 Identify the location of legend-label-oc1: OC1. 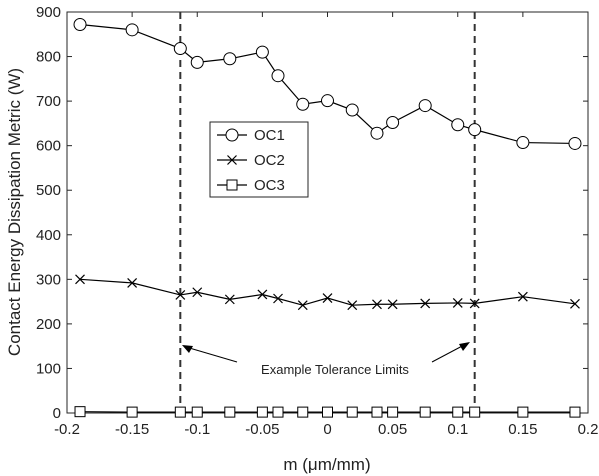
(269, 135).